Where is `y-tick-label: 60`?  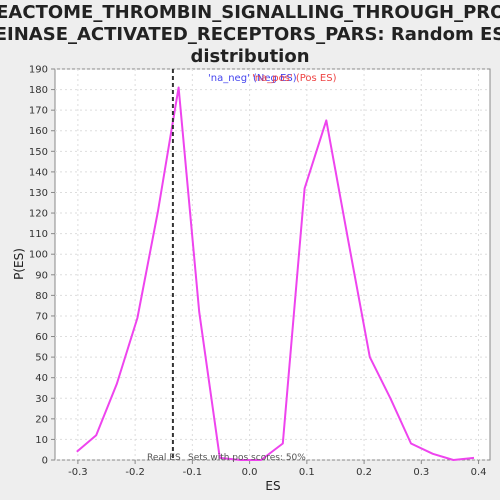
y-tick-label: 60 is located at coordinates (41, 337).